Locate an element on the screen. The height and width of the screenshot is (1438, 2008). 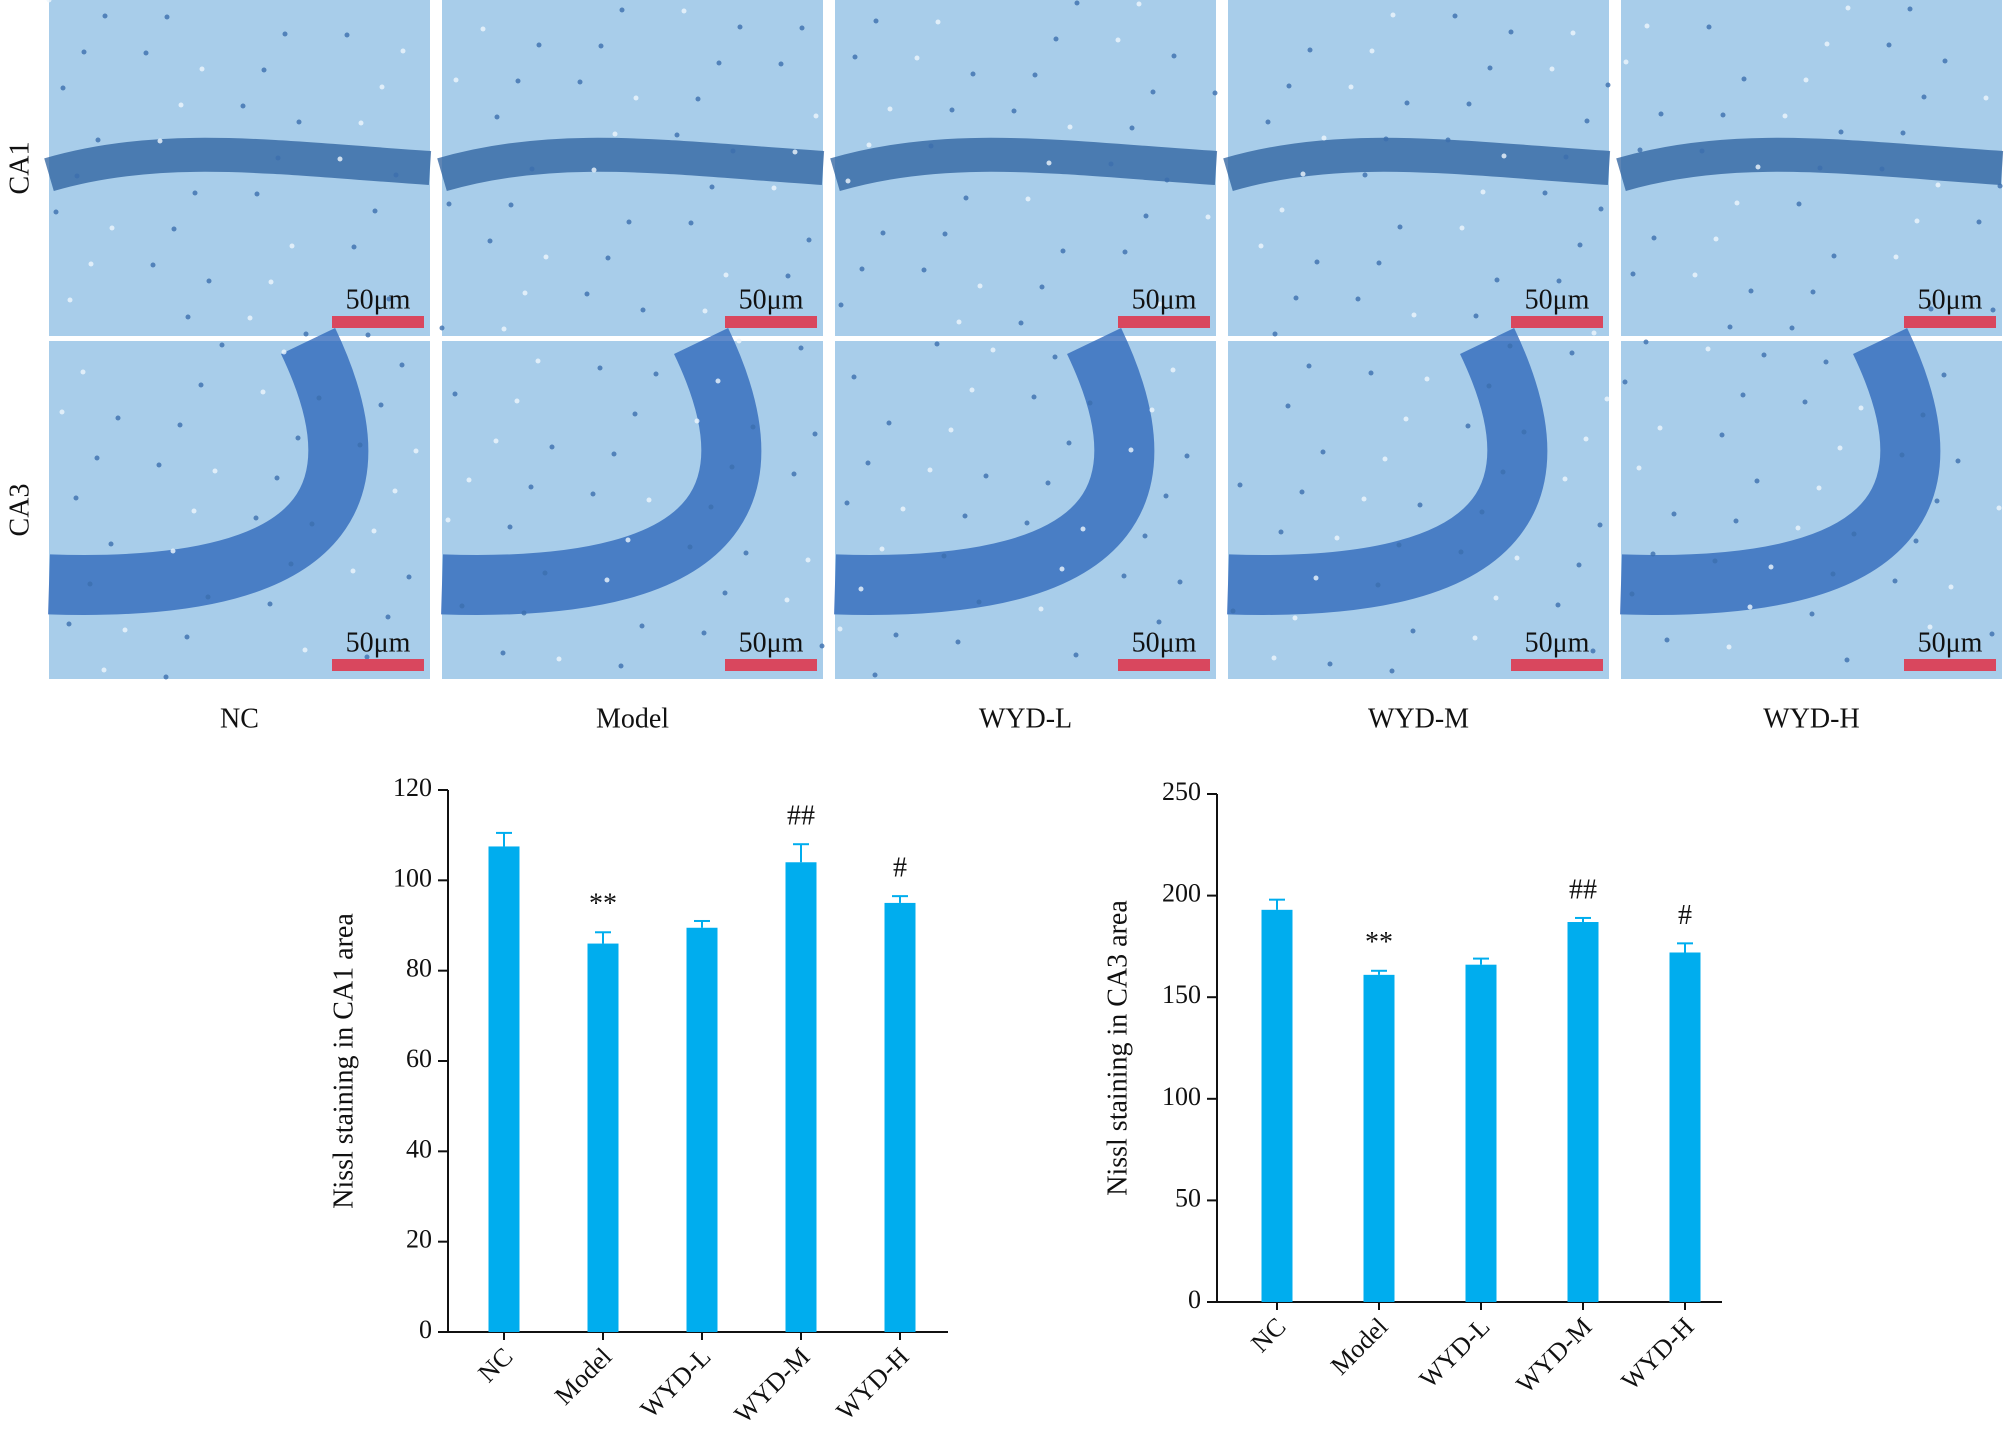
y-tick-label: 150 is located at coordinates (1181, 994).